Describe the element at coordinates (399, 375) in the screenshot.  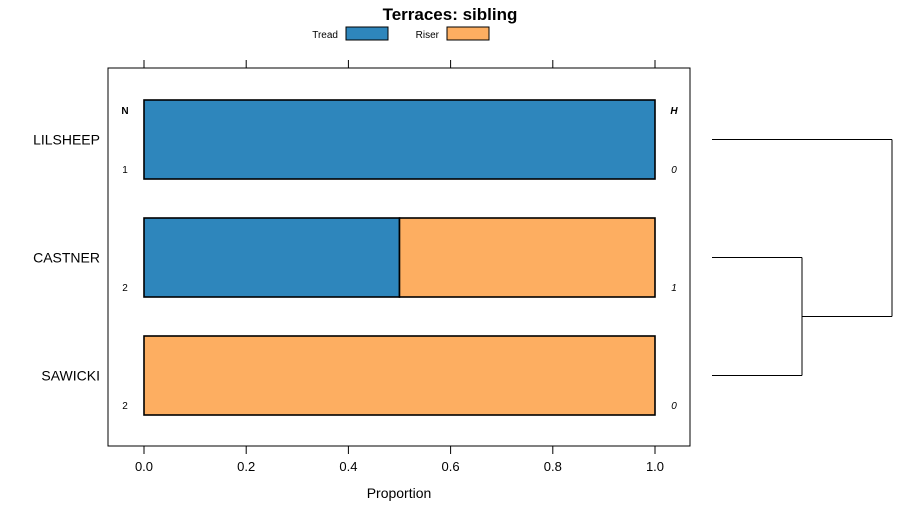
I see `bar-sawicki-riser` at that location.